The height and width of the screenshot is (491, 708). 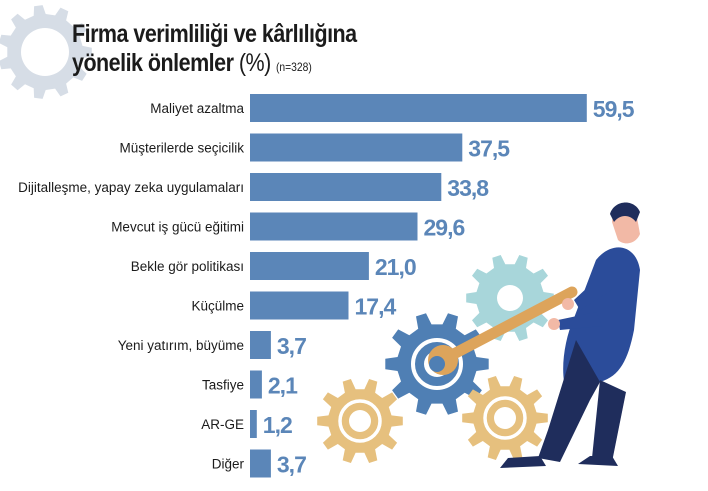 What do you see at coordinates (468, 188) in the screenshot?
I see `value-label: 33,8` at bounding box center [468, 188].